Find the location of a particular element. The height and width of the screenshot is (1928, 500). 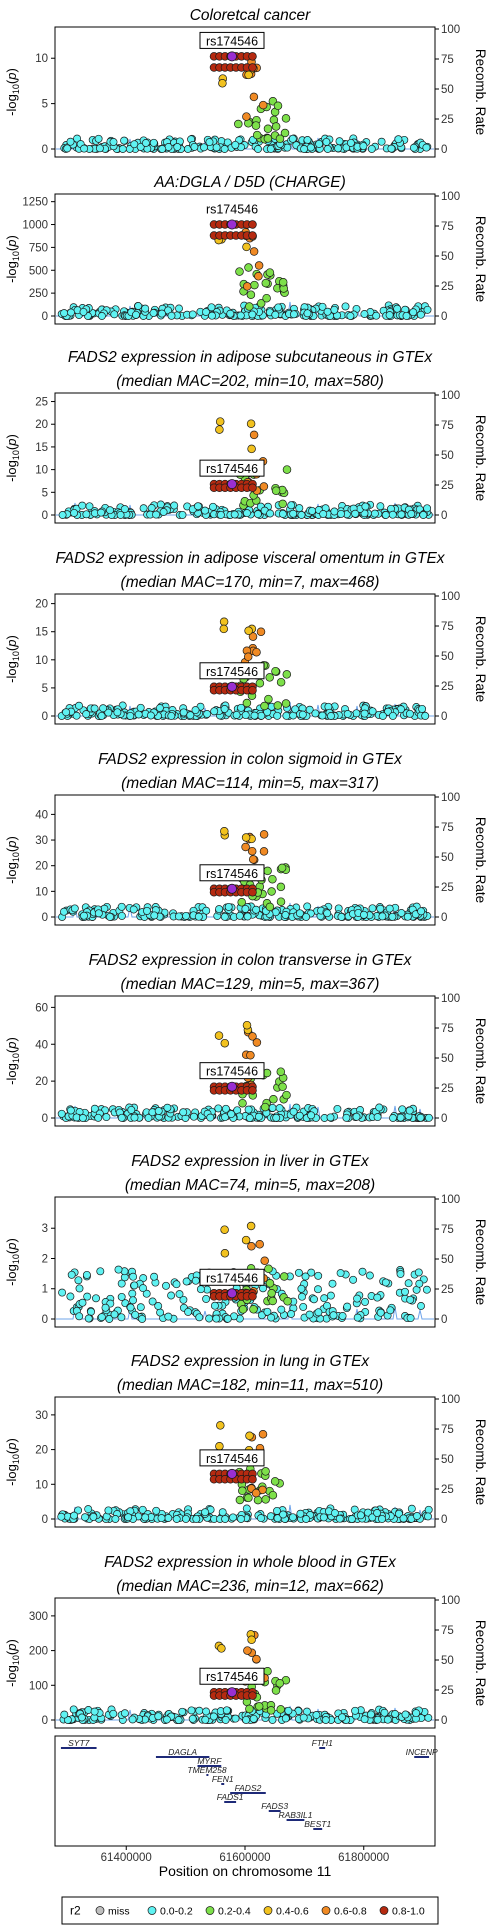

lead-snp-label: rs174546 is located at coordinates (232, 873).